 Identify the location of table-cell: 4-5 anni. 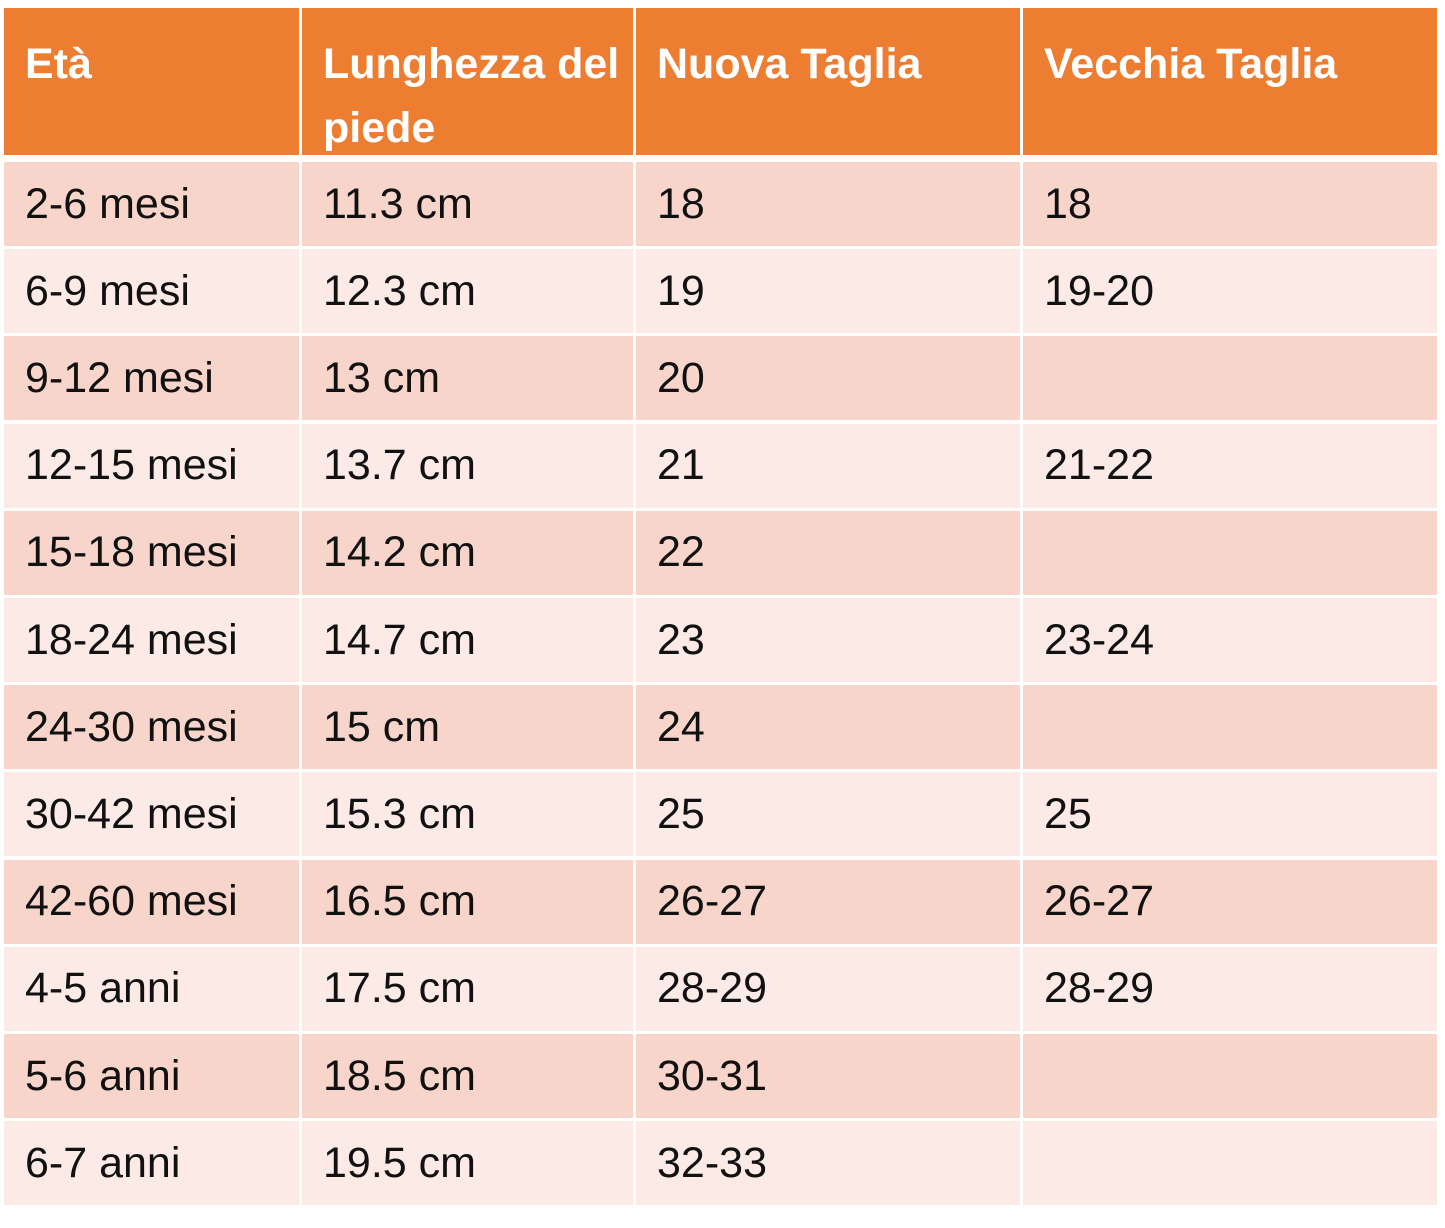
(151, 988).